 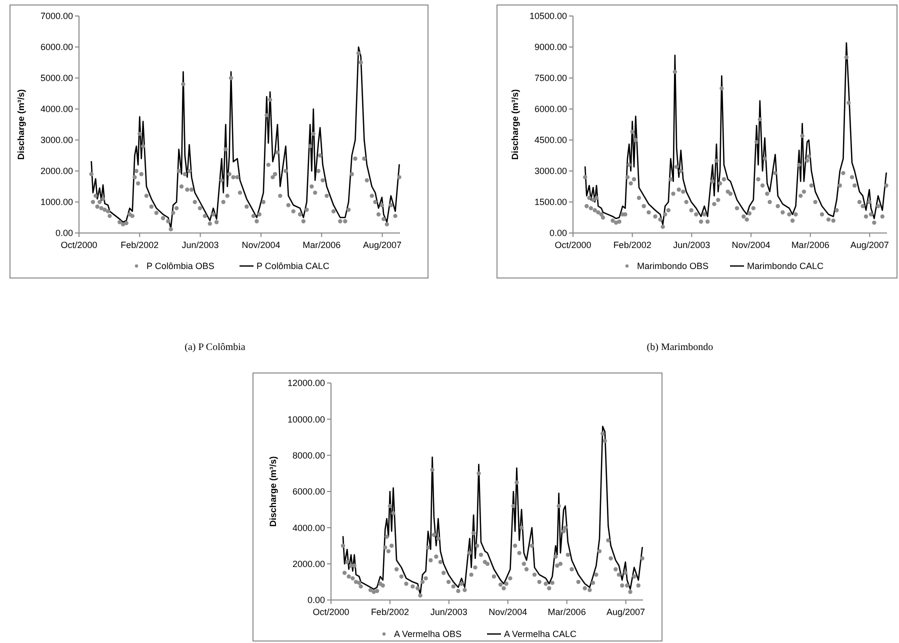 I want to click on legend-label: Marimbondo OBS, so click(x=673, y=266).